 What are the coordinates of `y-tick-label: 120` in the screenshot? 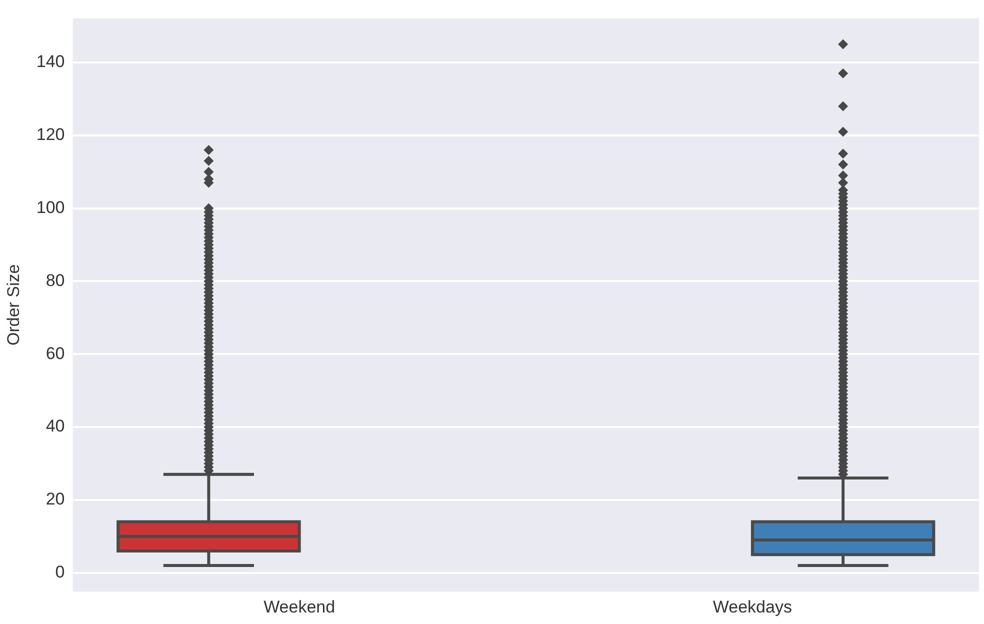 It's located at (50, 134).